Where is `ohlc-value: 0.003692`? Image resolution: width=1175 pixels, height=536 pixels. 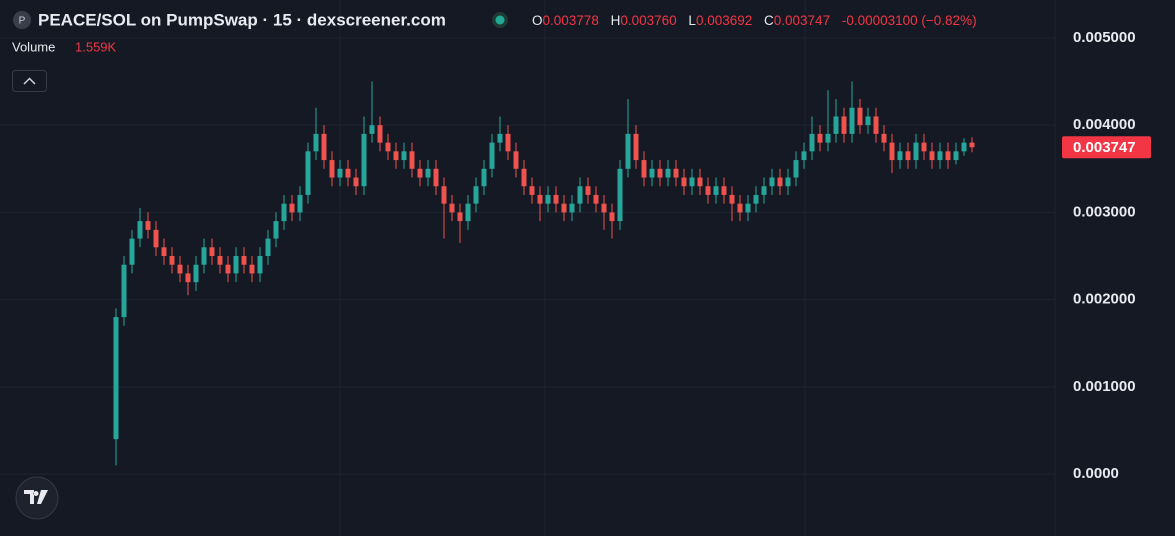
ohlc-value: 0.003692 is located at coordinates (724, 20).